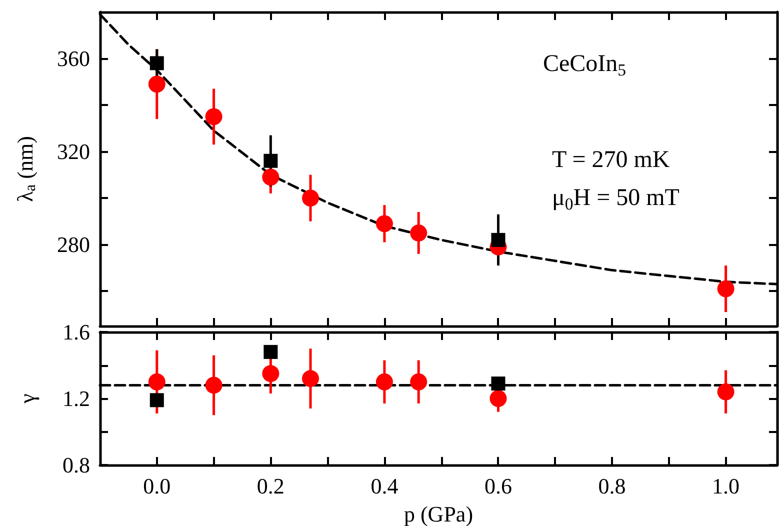 The width and height of the screenshot is (779, 526). What do you see at coordinates (611, 160) in the screenshot?
I see `annotation: T = 270 mK` at bounding box center [611, 160].